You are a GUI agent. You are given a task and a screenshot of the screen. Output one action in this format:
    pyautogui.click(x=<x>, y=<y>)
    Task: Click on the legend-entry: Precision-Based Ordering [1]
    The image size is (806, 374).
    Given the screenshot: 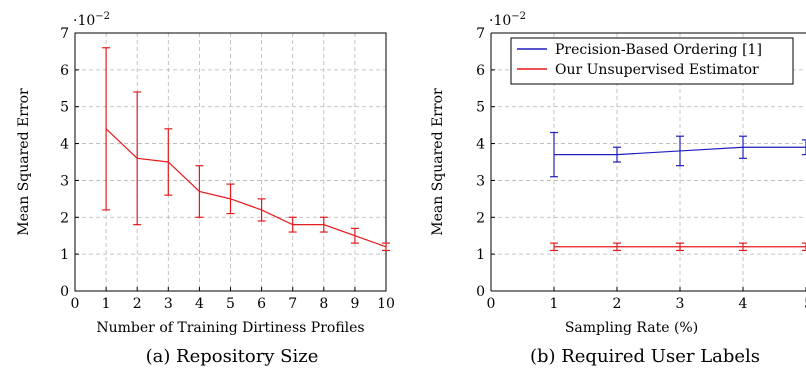 What is the action you would take?
    pyautogui.click(x=658, y=50)
    